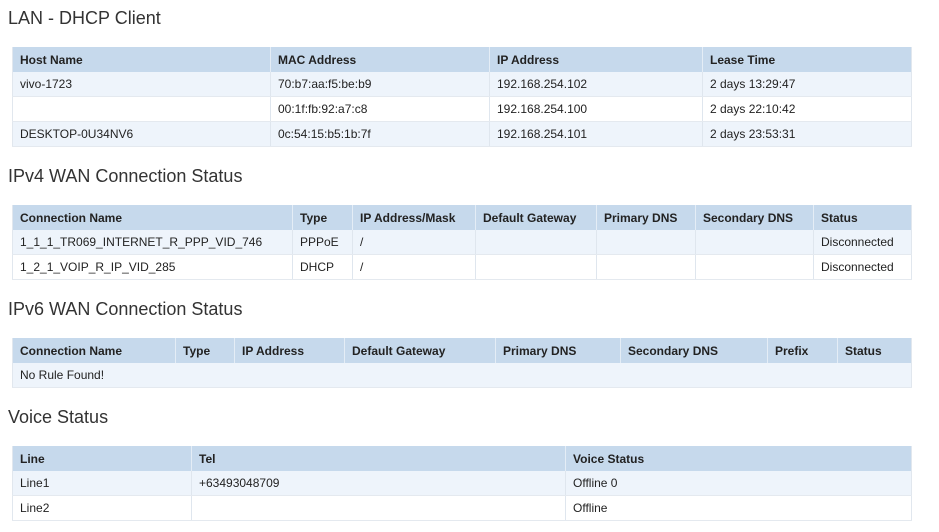 This screenshot has width=939, height=532. What do you see at coordinates (378, 483) in the screenshot?
I see `table-cell: +63493048709` at bounding box center [378, 483].